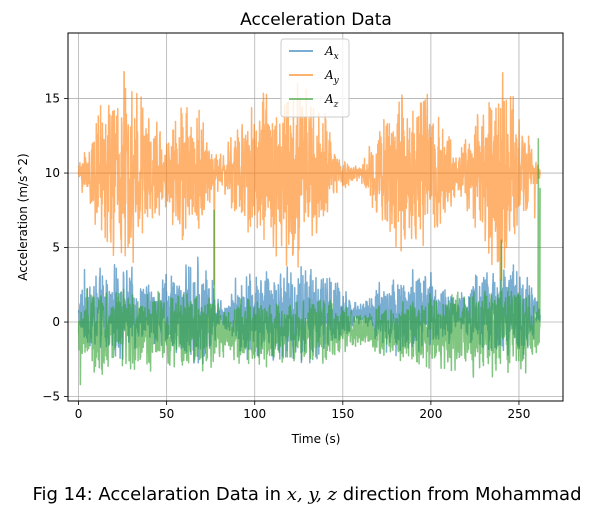 The image size is (614, 519). I want to click on x-tick-label: 100, so click(254, 414).